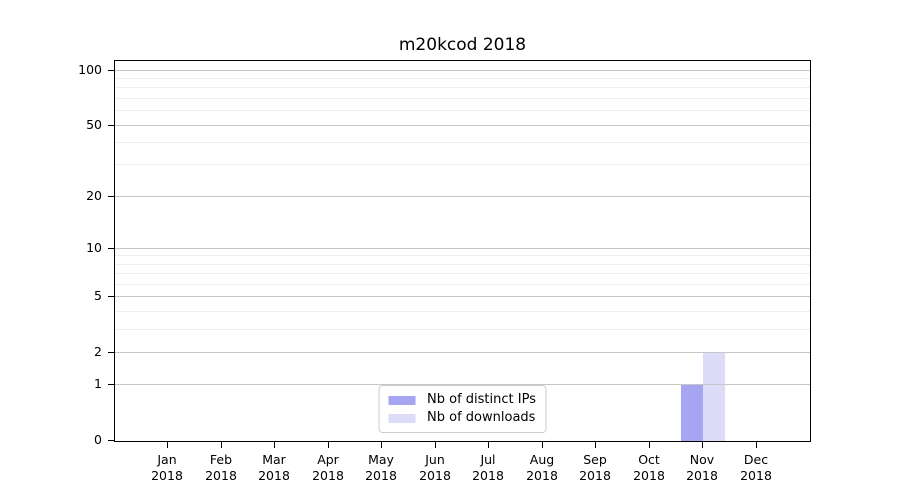 This screenshot has width=900, height=500. Describe the element at coordinates (94, 247) in the screenshot. I see `y-tick-label: 10` at that location.